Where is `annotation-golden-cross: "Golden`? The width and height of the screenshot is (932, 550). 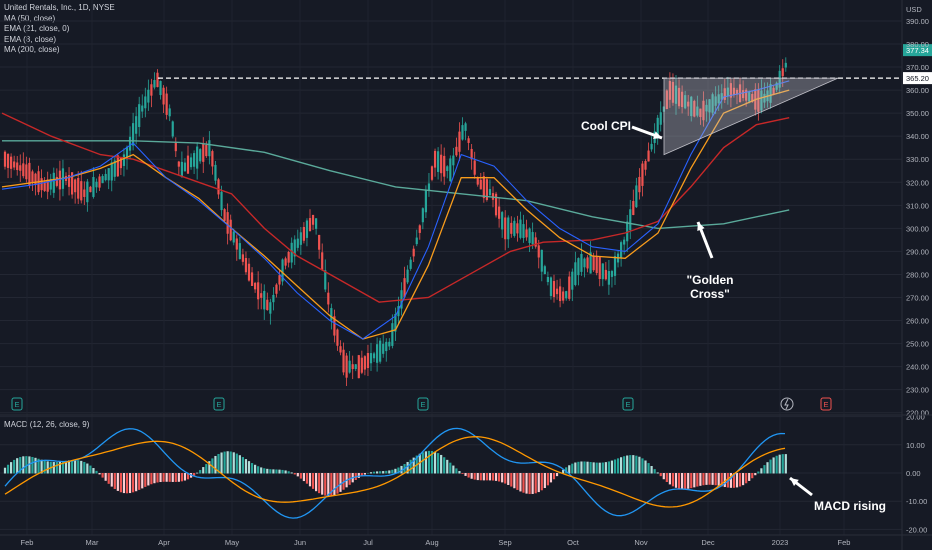
annotation-golden-cross: "Golden is located at coordinates (709, 280).